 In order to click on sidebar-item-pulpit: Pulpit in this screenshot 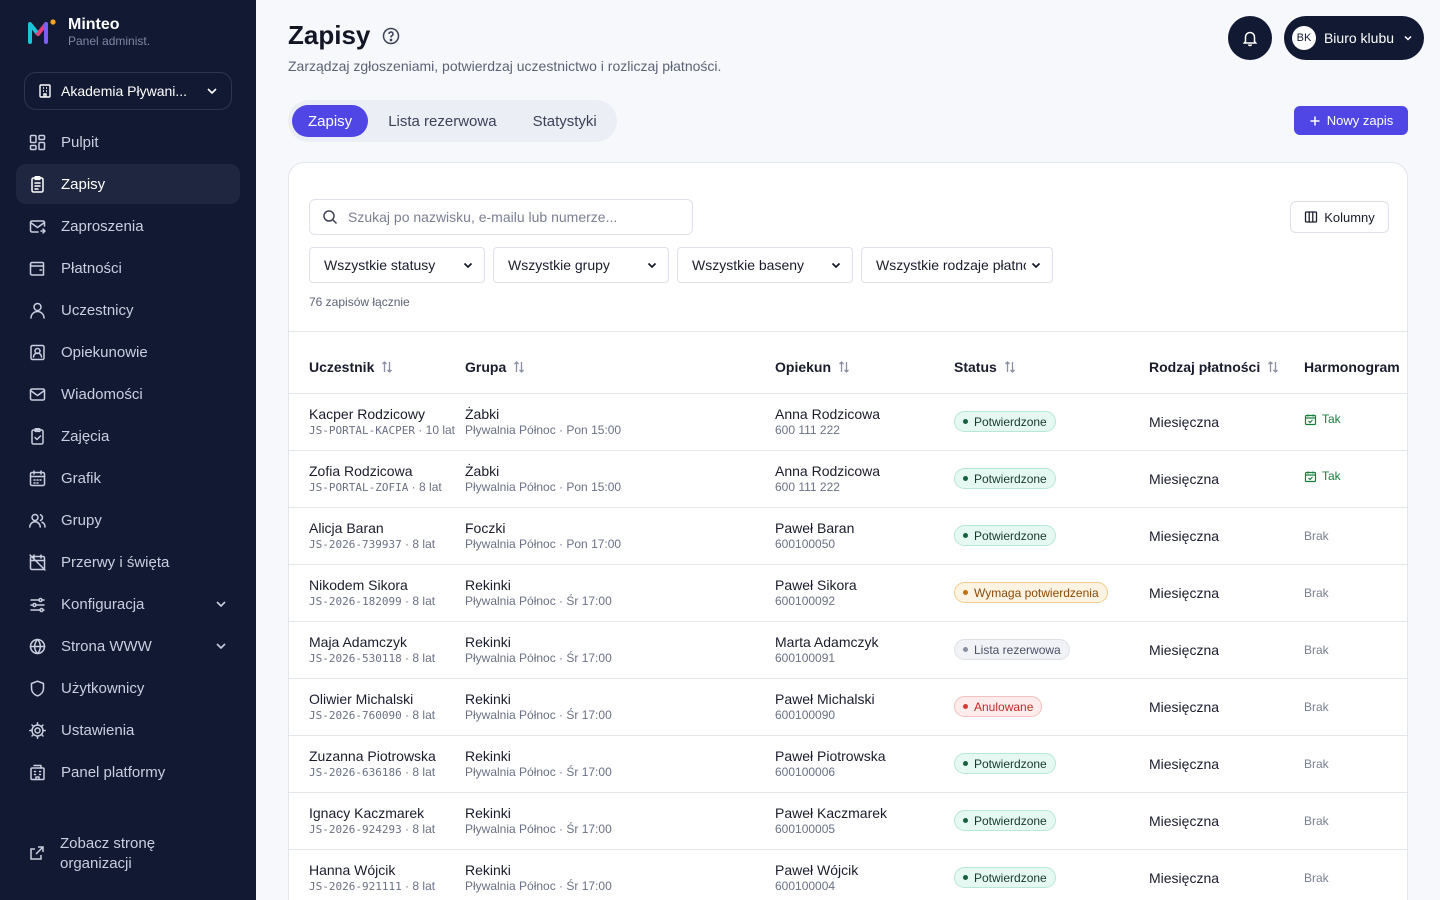, I will do `click(128, 142)`.